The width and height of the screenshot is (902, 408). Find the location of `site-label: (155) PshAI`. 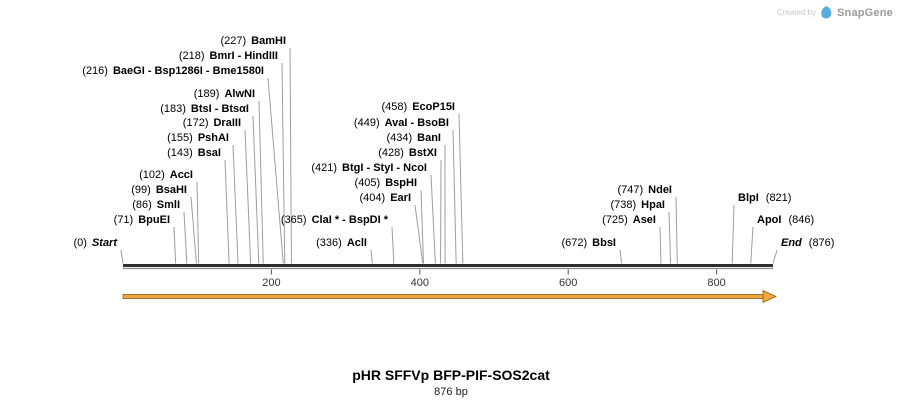

site-label: (155) PshAI is located at coordinates (198, 138).